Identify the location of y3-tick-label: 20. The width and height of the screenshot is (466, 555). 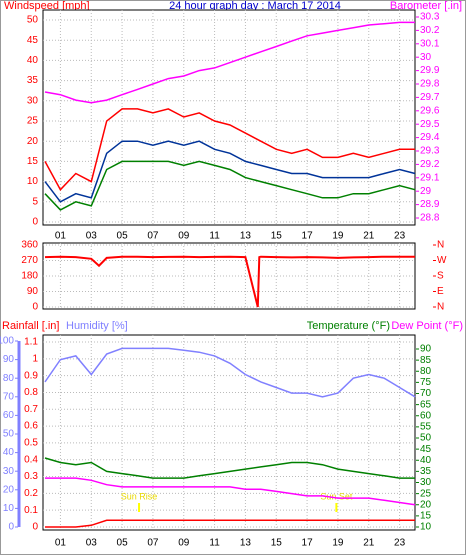
(9, 489).